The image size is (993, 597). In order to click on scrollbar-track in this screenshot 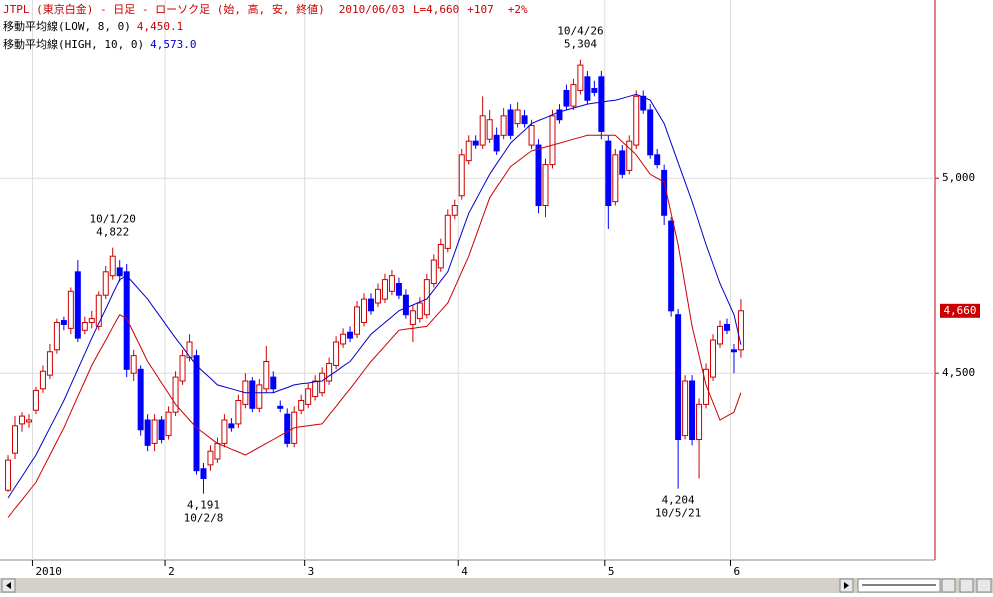, I will do `click(496, 585)`.